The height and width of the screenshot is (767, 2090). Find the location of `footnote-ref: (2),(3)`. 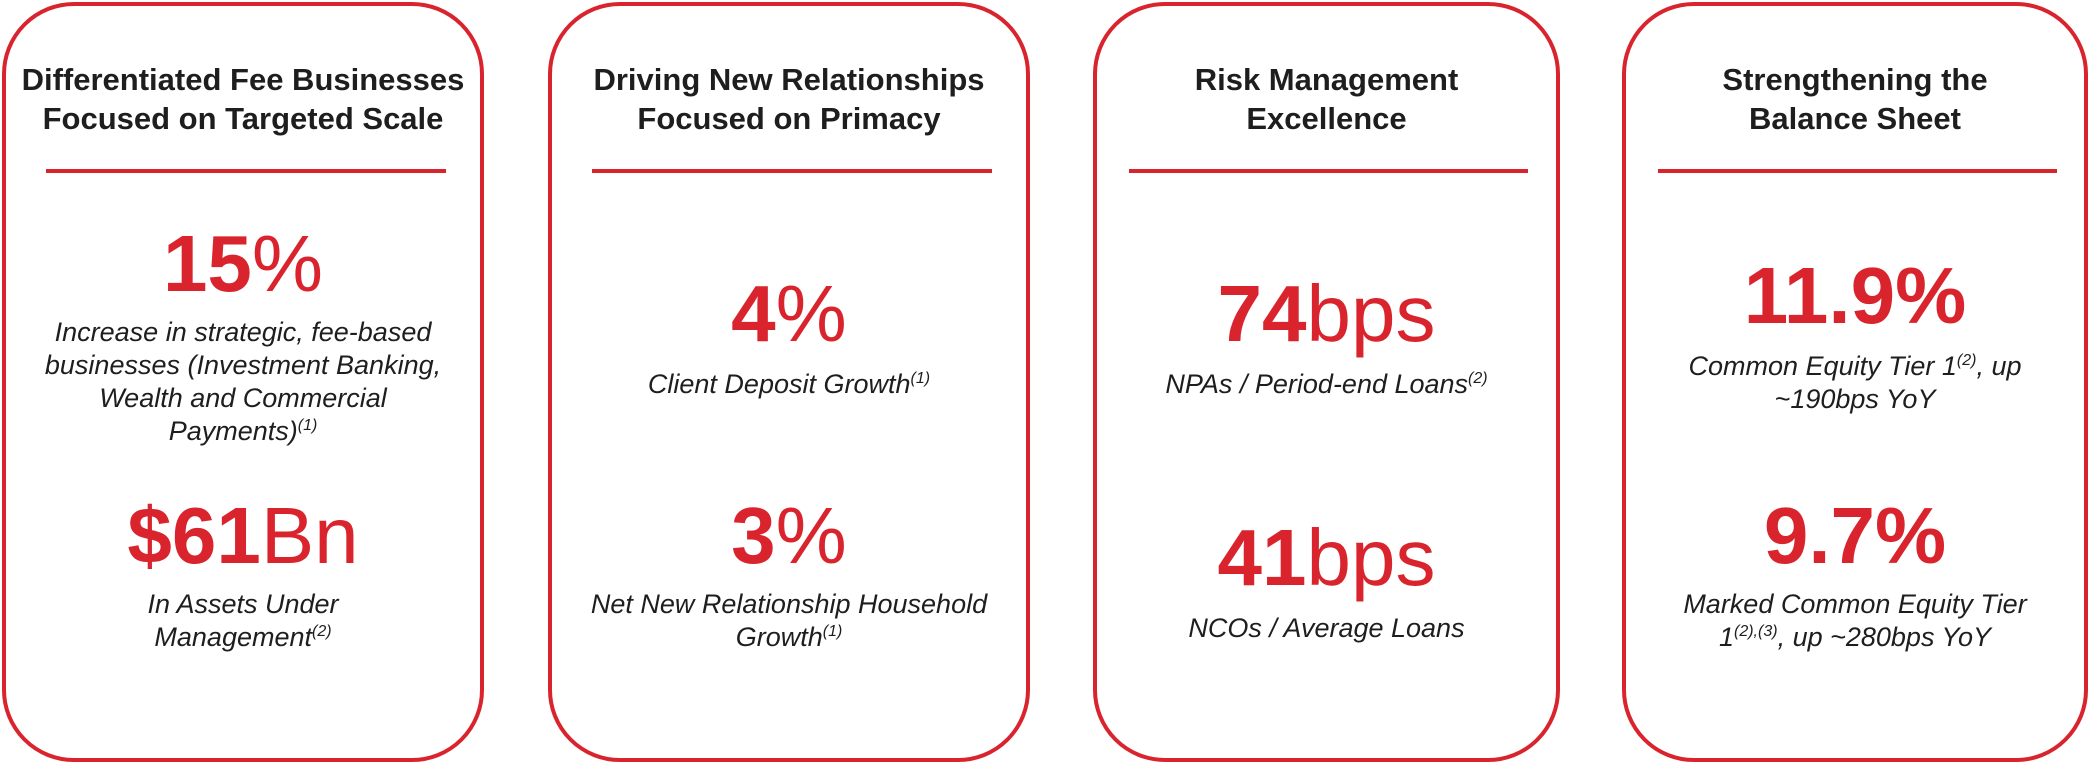

footnote-ref: (2),(3) is located at coordinates (1756, 631).